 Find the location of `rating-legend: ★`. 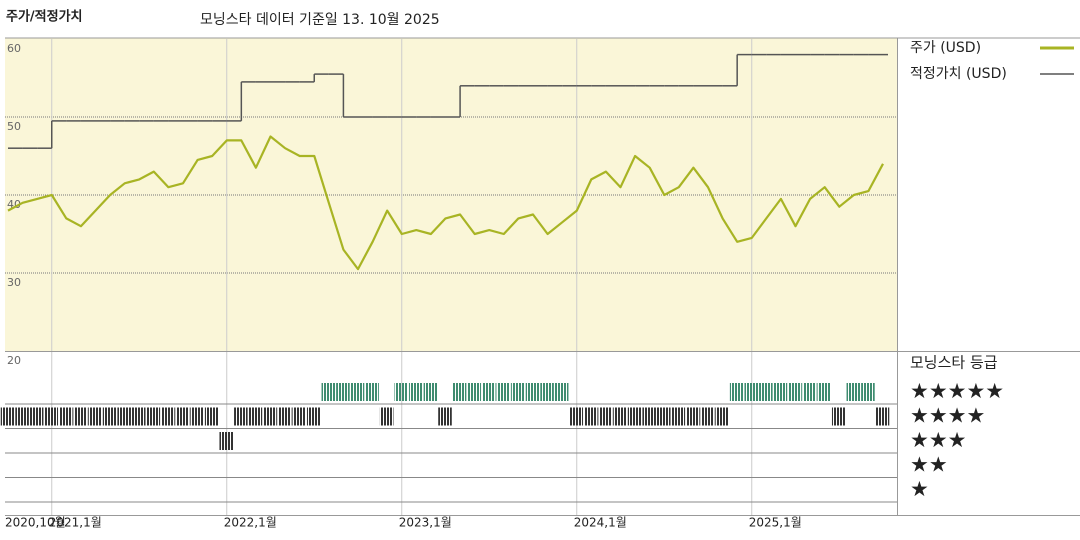

rating-legend: ★ is located at coordinates (919, 489).